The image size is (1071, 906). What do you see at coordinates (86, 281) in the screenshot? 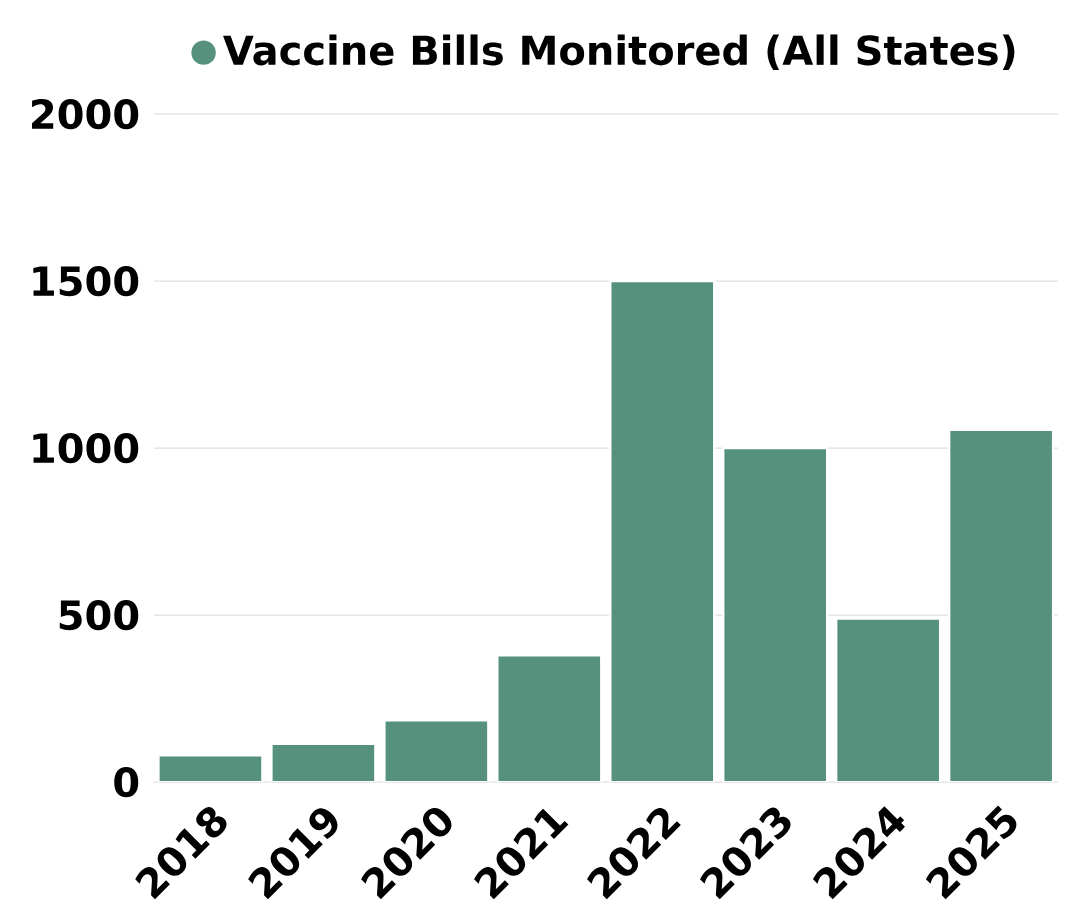
I see `y-tick-label: 1500` at bounding box center [86, 281].